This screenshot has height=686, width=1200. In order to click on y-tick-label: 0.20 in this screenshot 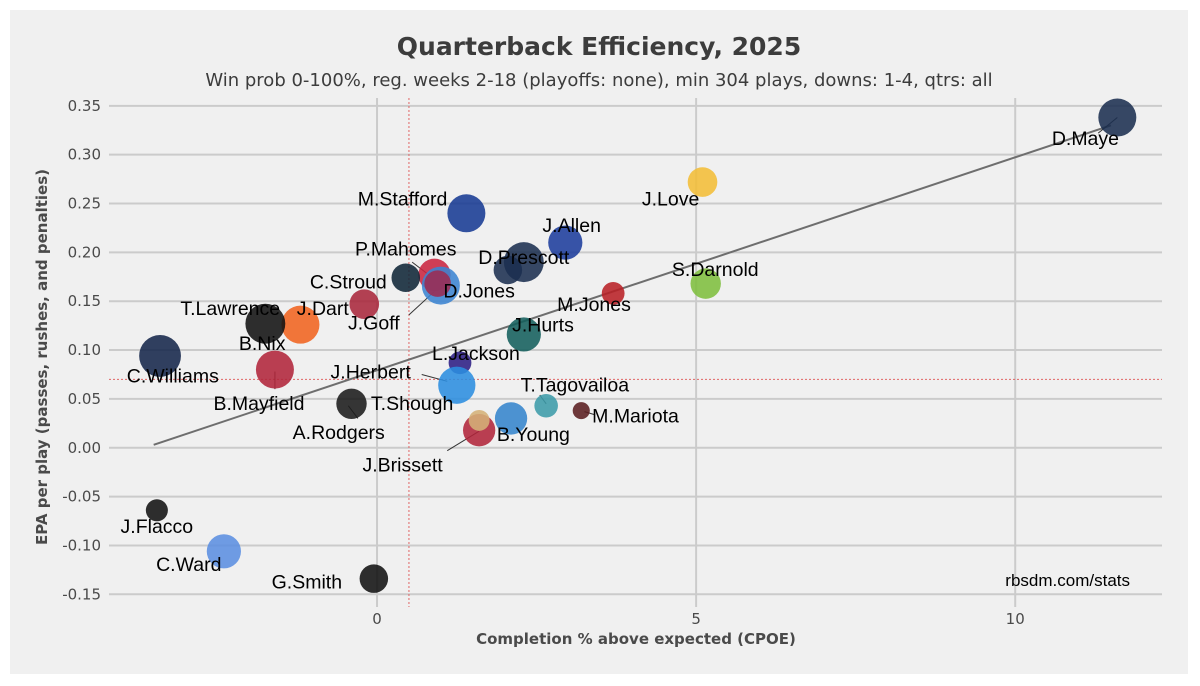, I will do `click(84, 252)`.